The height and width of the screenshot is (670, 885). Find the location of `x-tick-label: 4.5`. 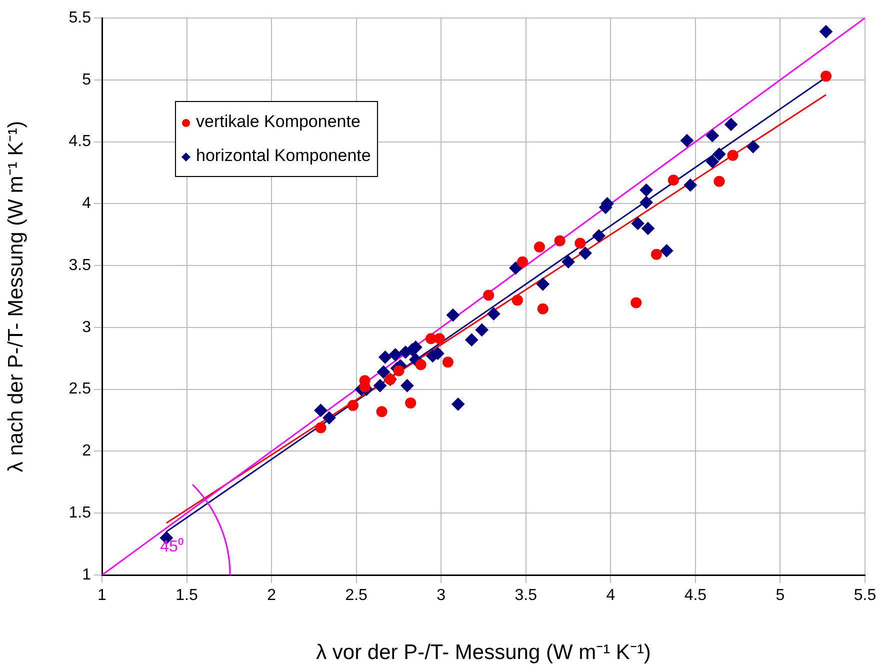

x-tick-label: 4.5 is located at coordinates (695, 595).